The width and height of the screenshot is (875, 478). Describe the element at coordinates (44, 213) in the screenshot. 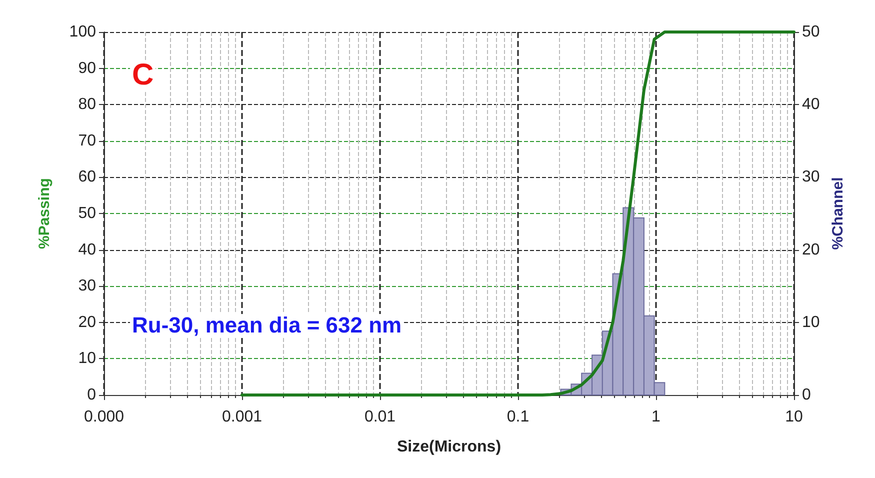

I see `y-axis-title: %Passing` at that location.